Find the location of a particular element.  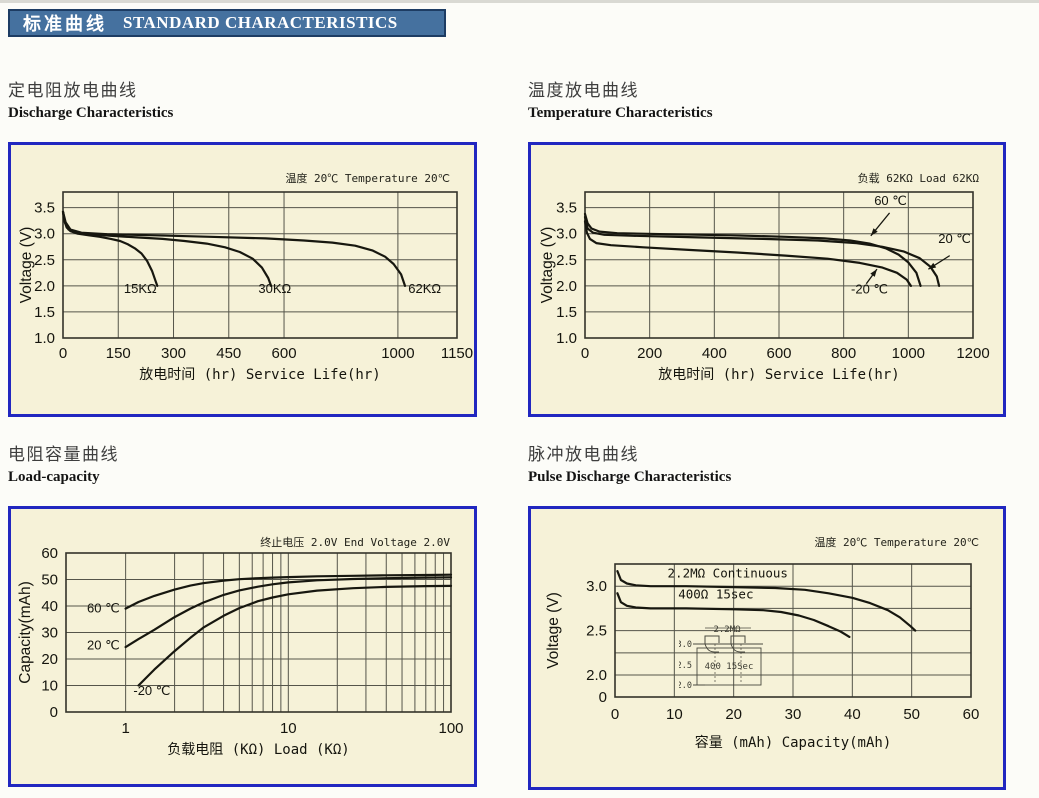

svg-text: 1200 is located at coordinates (972, 353).